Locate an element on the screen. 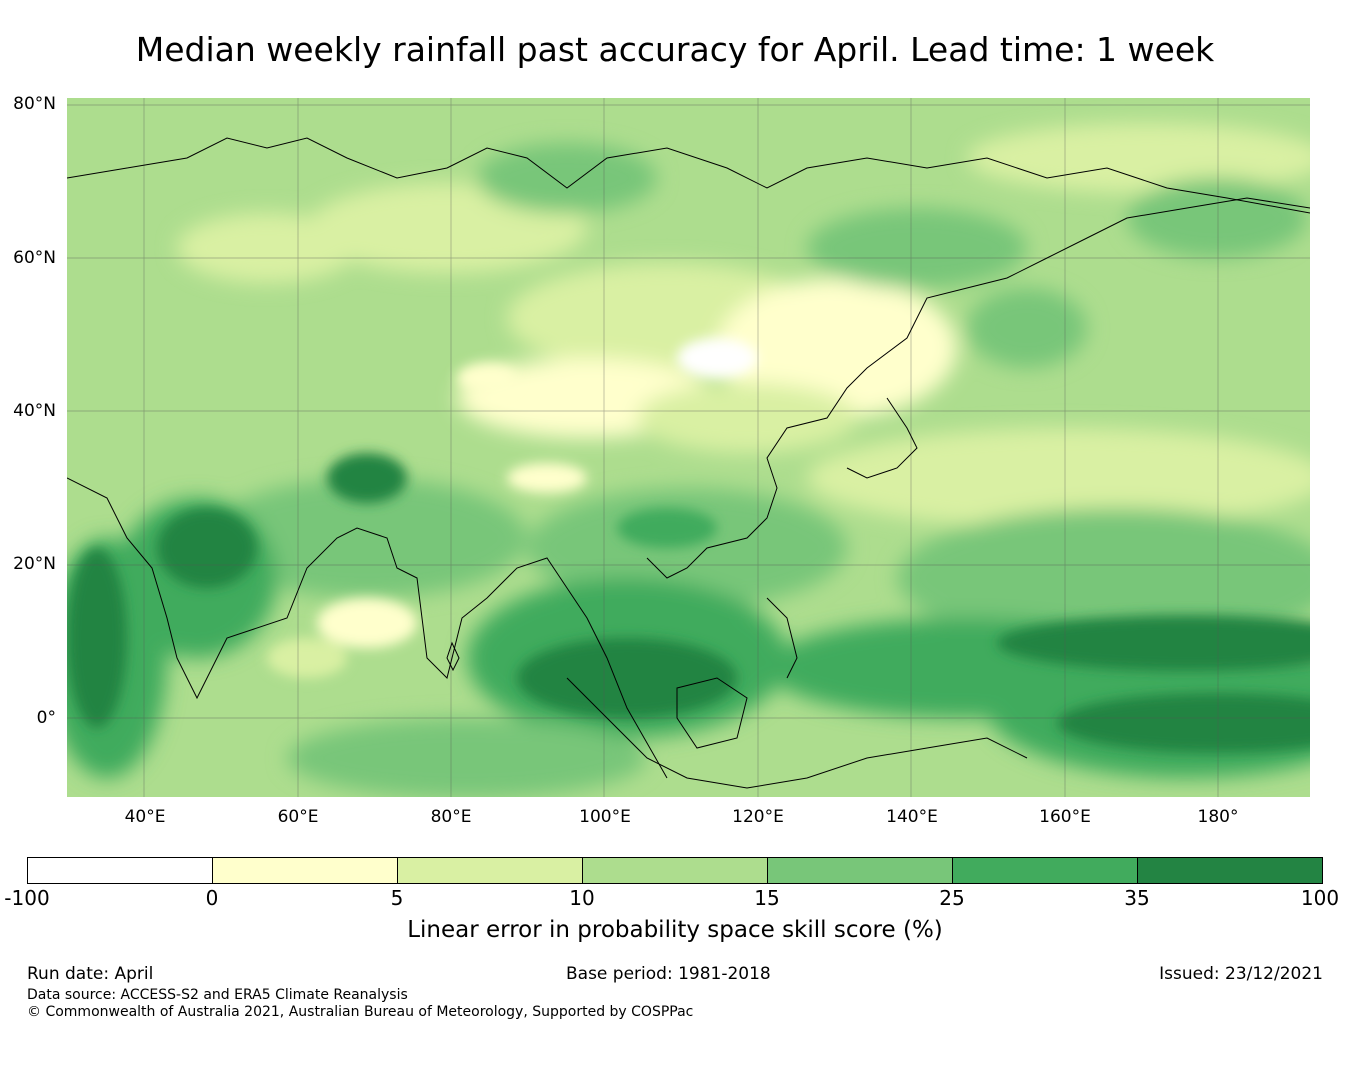 The image size is (1350, 1065). colorbar-tick: 0 is located at coordinates (212, 898).